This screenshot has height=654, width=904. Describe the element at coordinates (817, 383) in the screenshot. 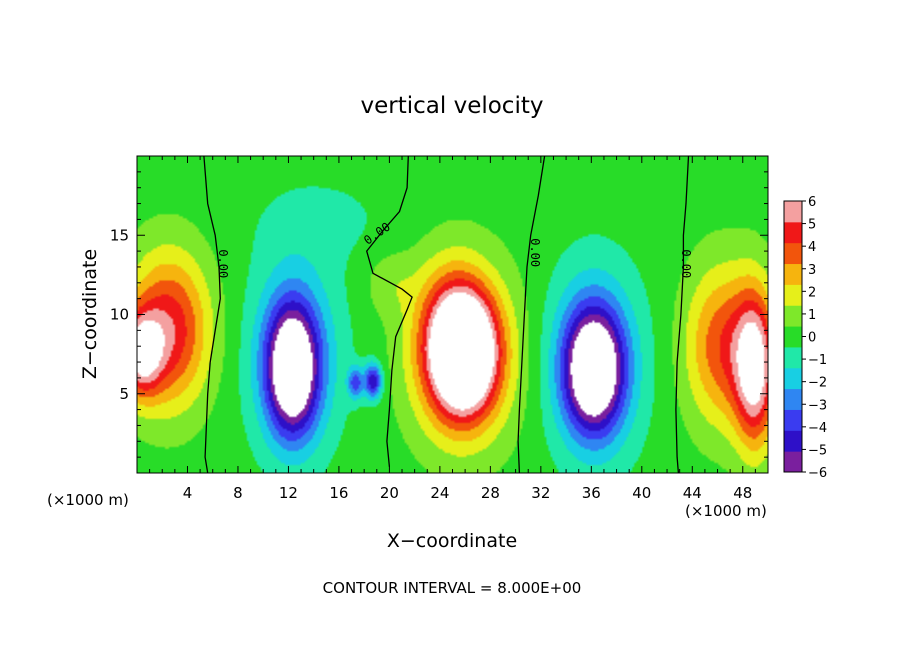

I see `colorbar-tick-label: −2` at that location.